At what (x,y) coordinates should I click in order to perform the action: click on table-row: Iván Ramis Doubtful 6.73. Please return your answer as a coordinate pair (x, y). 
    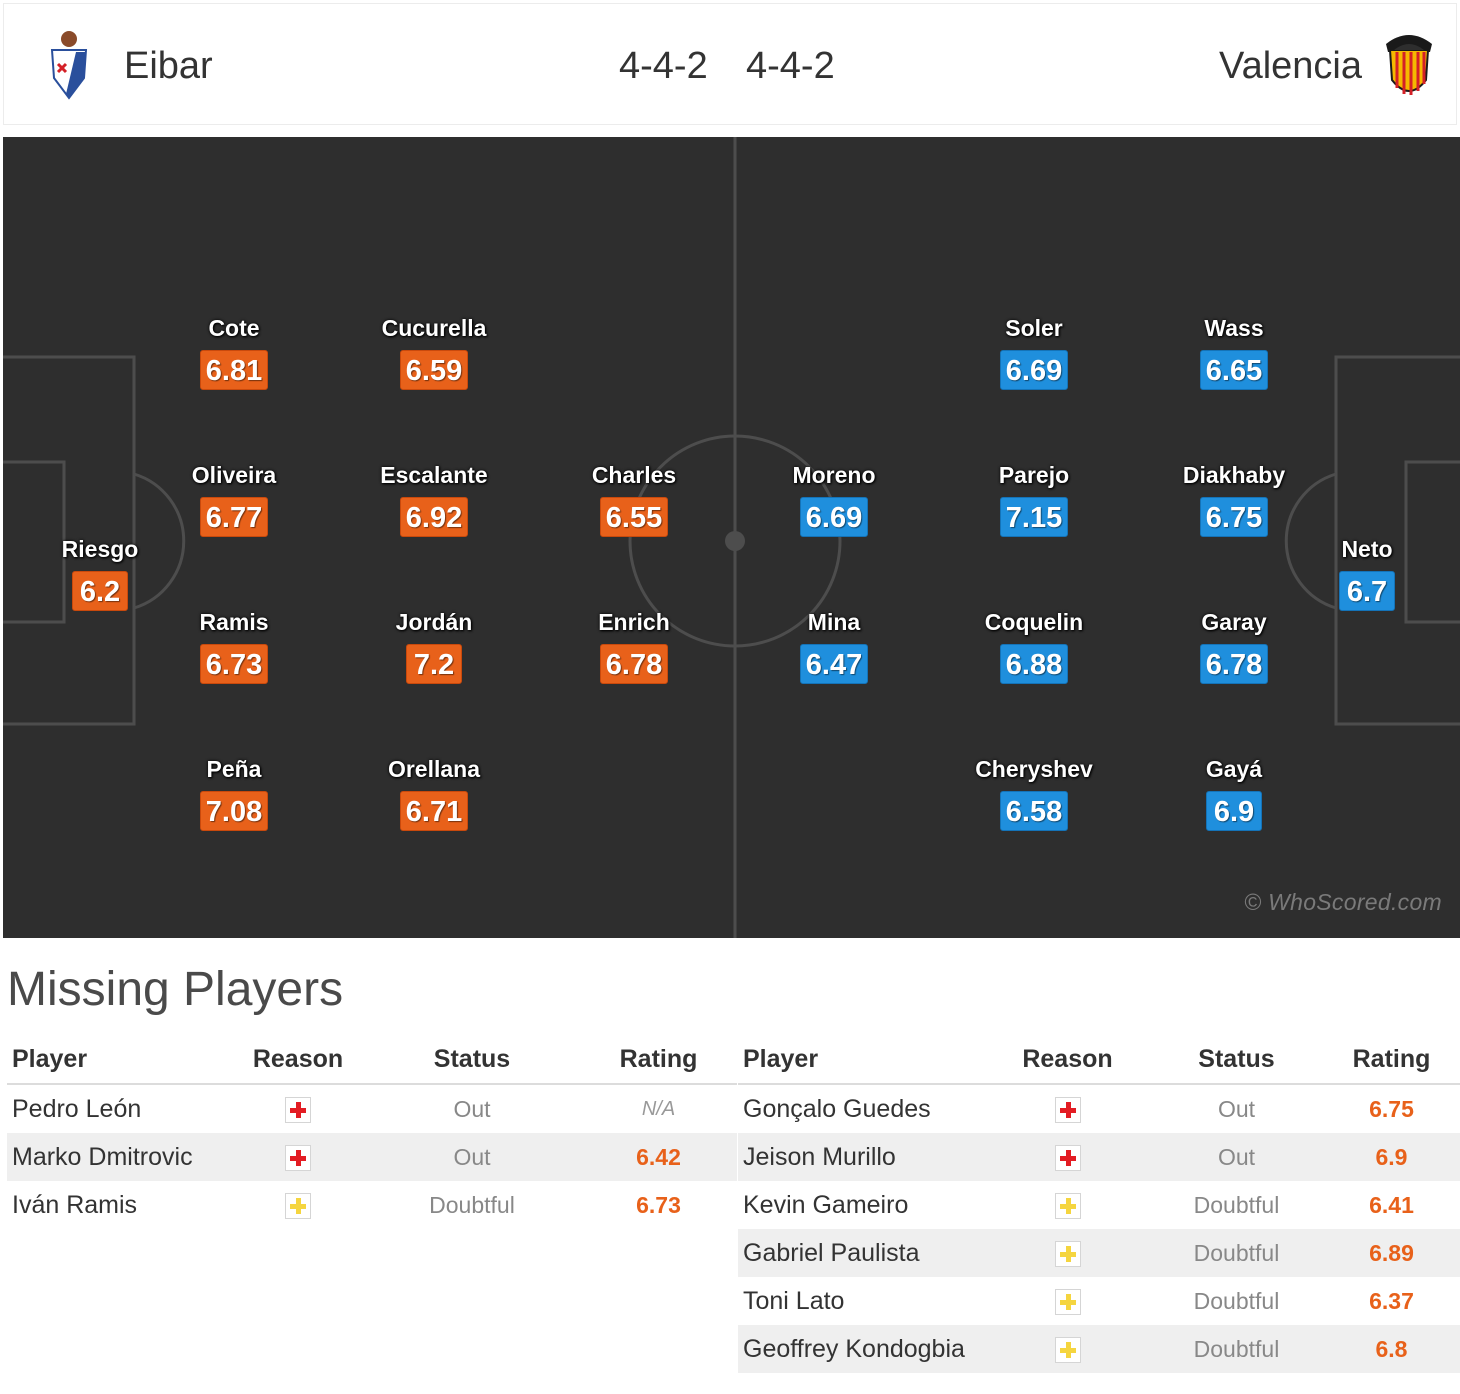
    Looking at the image, I should click on (372, 1205).